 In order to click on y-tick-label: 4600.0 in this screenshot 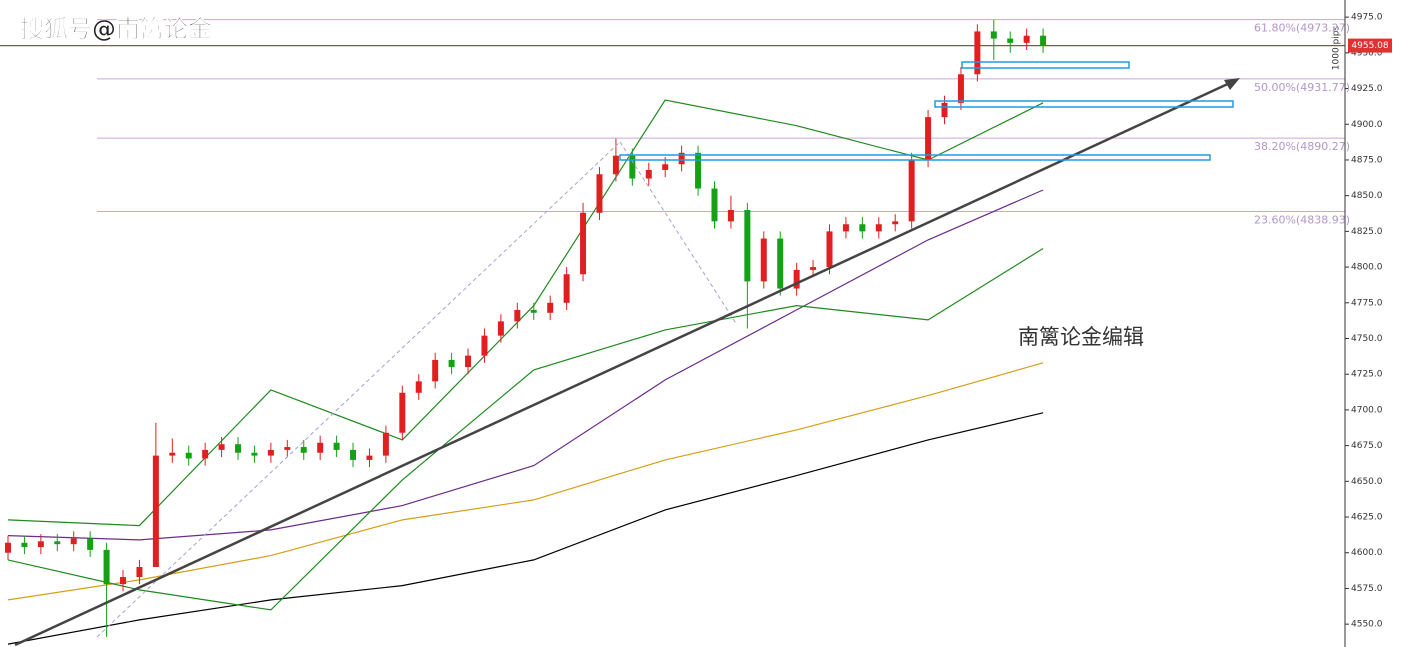, I will do `click(1367, 553)`.